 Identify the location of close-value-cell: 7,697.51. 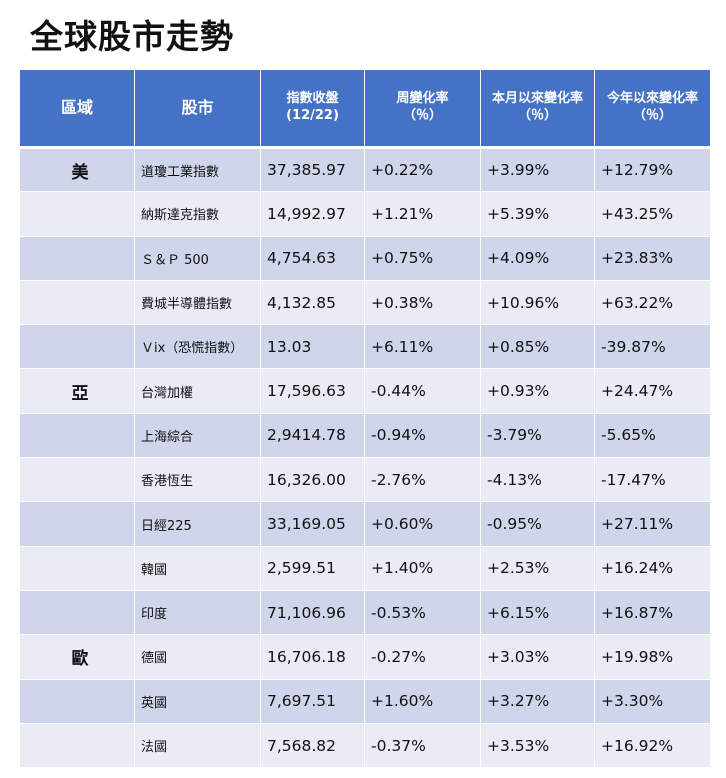
(312, 701).